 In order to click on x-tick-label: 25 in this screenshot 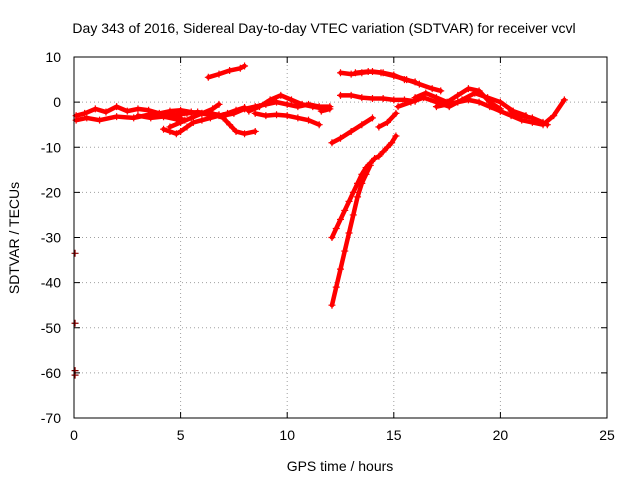, I will do `click(607, 435)`.